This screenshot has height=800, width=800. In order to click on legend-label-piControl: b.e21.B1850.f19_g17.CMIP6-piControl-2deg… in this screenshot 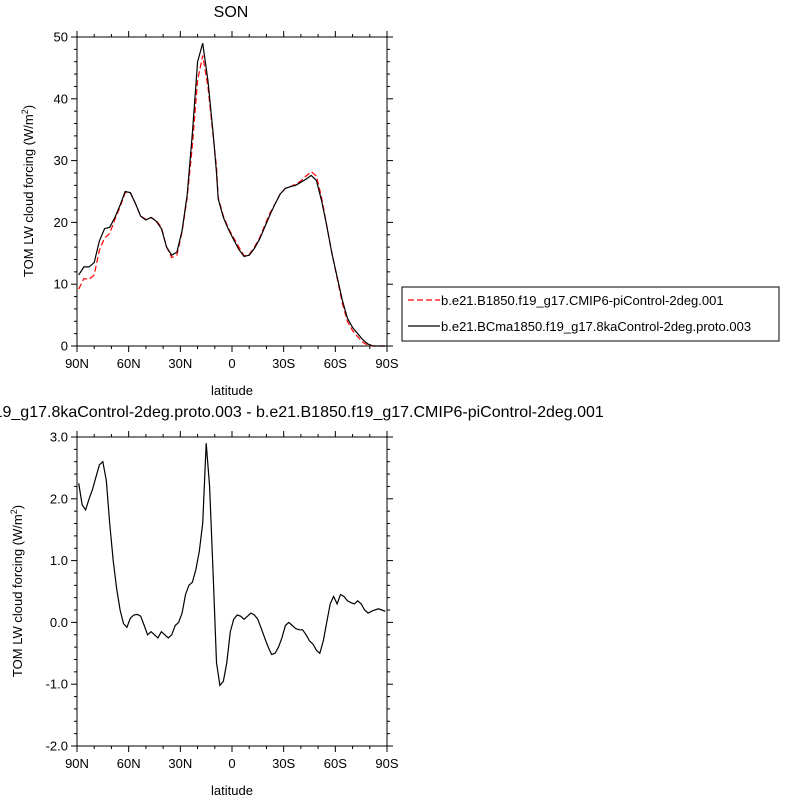, I will do `click(582, 300)`.